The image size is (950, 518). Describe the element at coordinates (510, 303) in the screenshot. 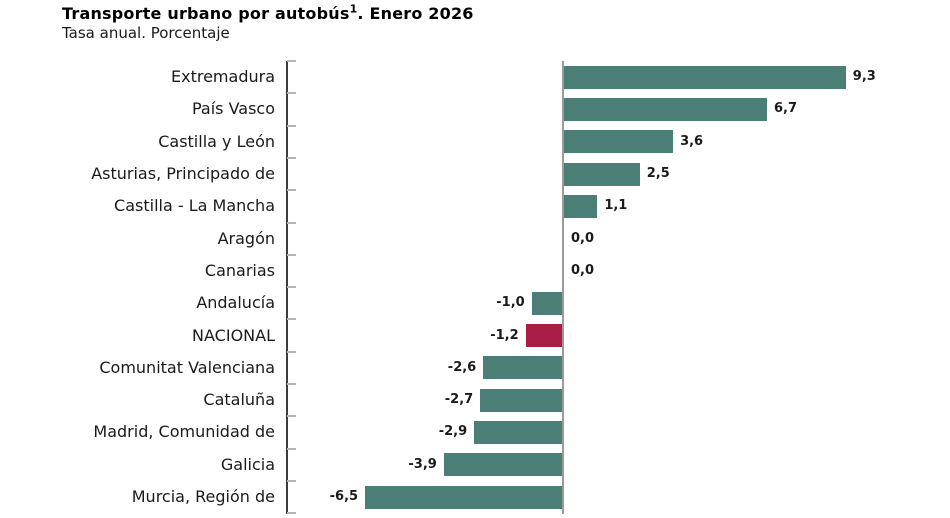

I see `value-label: -1,0` at that location.